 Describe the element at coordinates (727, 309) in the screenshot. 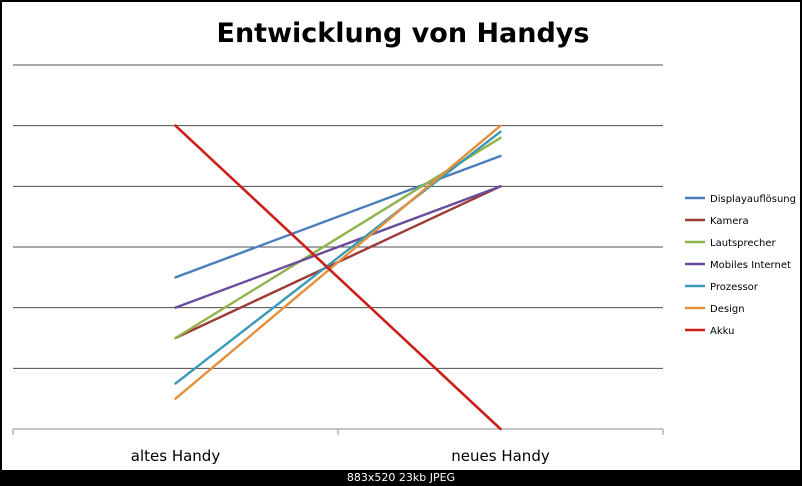

I see `legend-label: Design` at that location.